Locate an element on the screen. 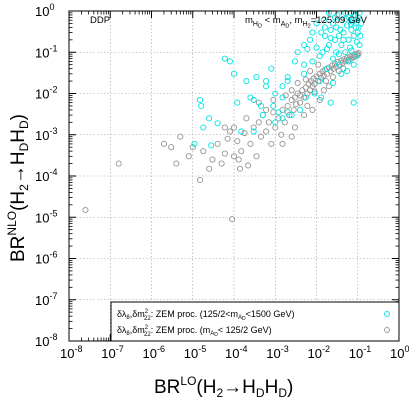 Image resolution: width=409 pixels, height=409 pixels. x-tick-label: 10⁻⁴ is located at coordinates (236, 352).